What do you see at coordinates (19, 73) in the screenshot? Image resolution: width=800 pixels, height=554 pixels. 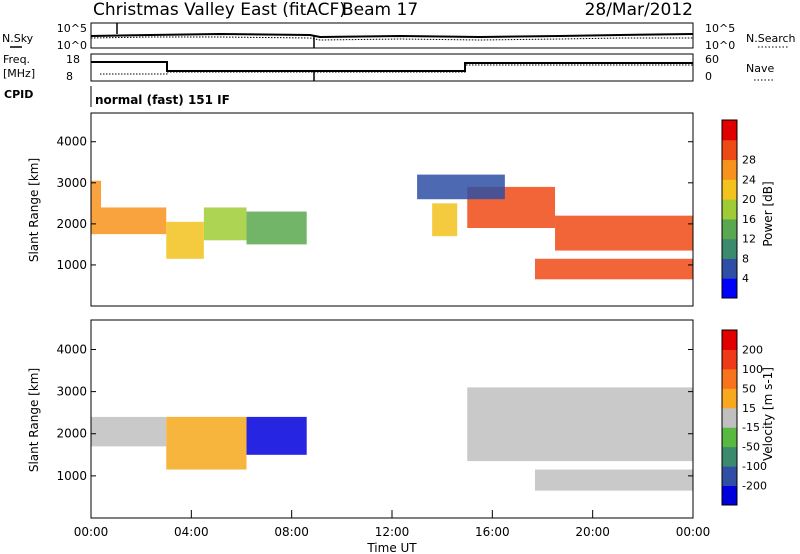 I see `freq-unit: [MHz]` at bounding box center [19, 73].